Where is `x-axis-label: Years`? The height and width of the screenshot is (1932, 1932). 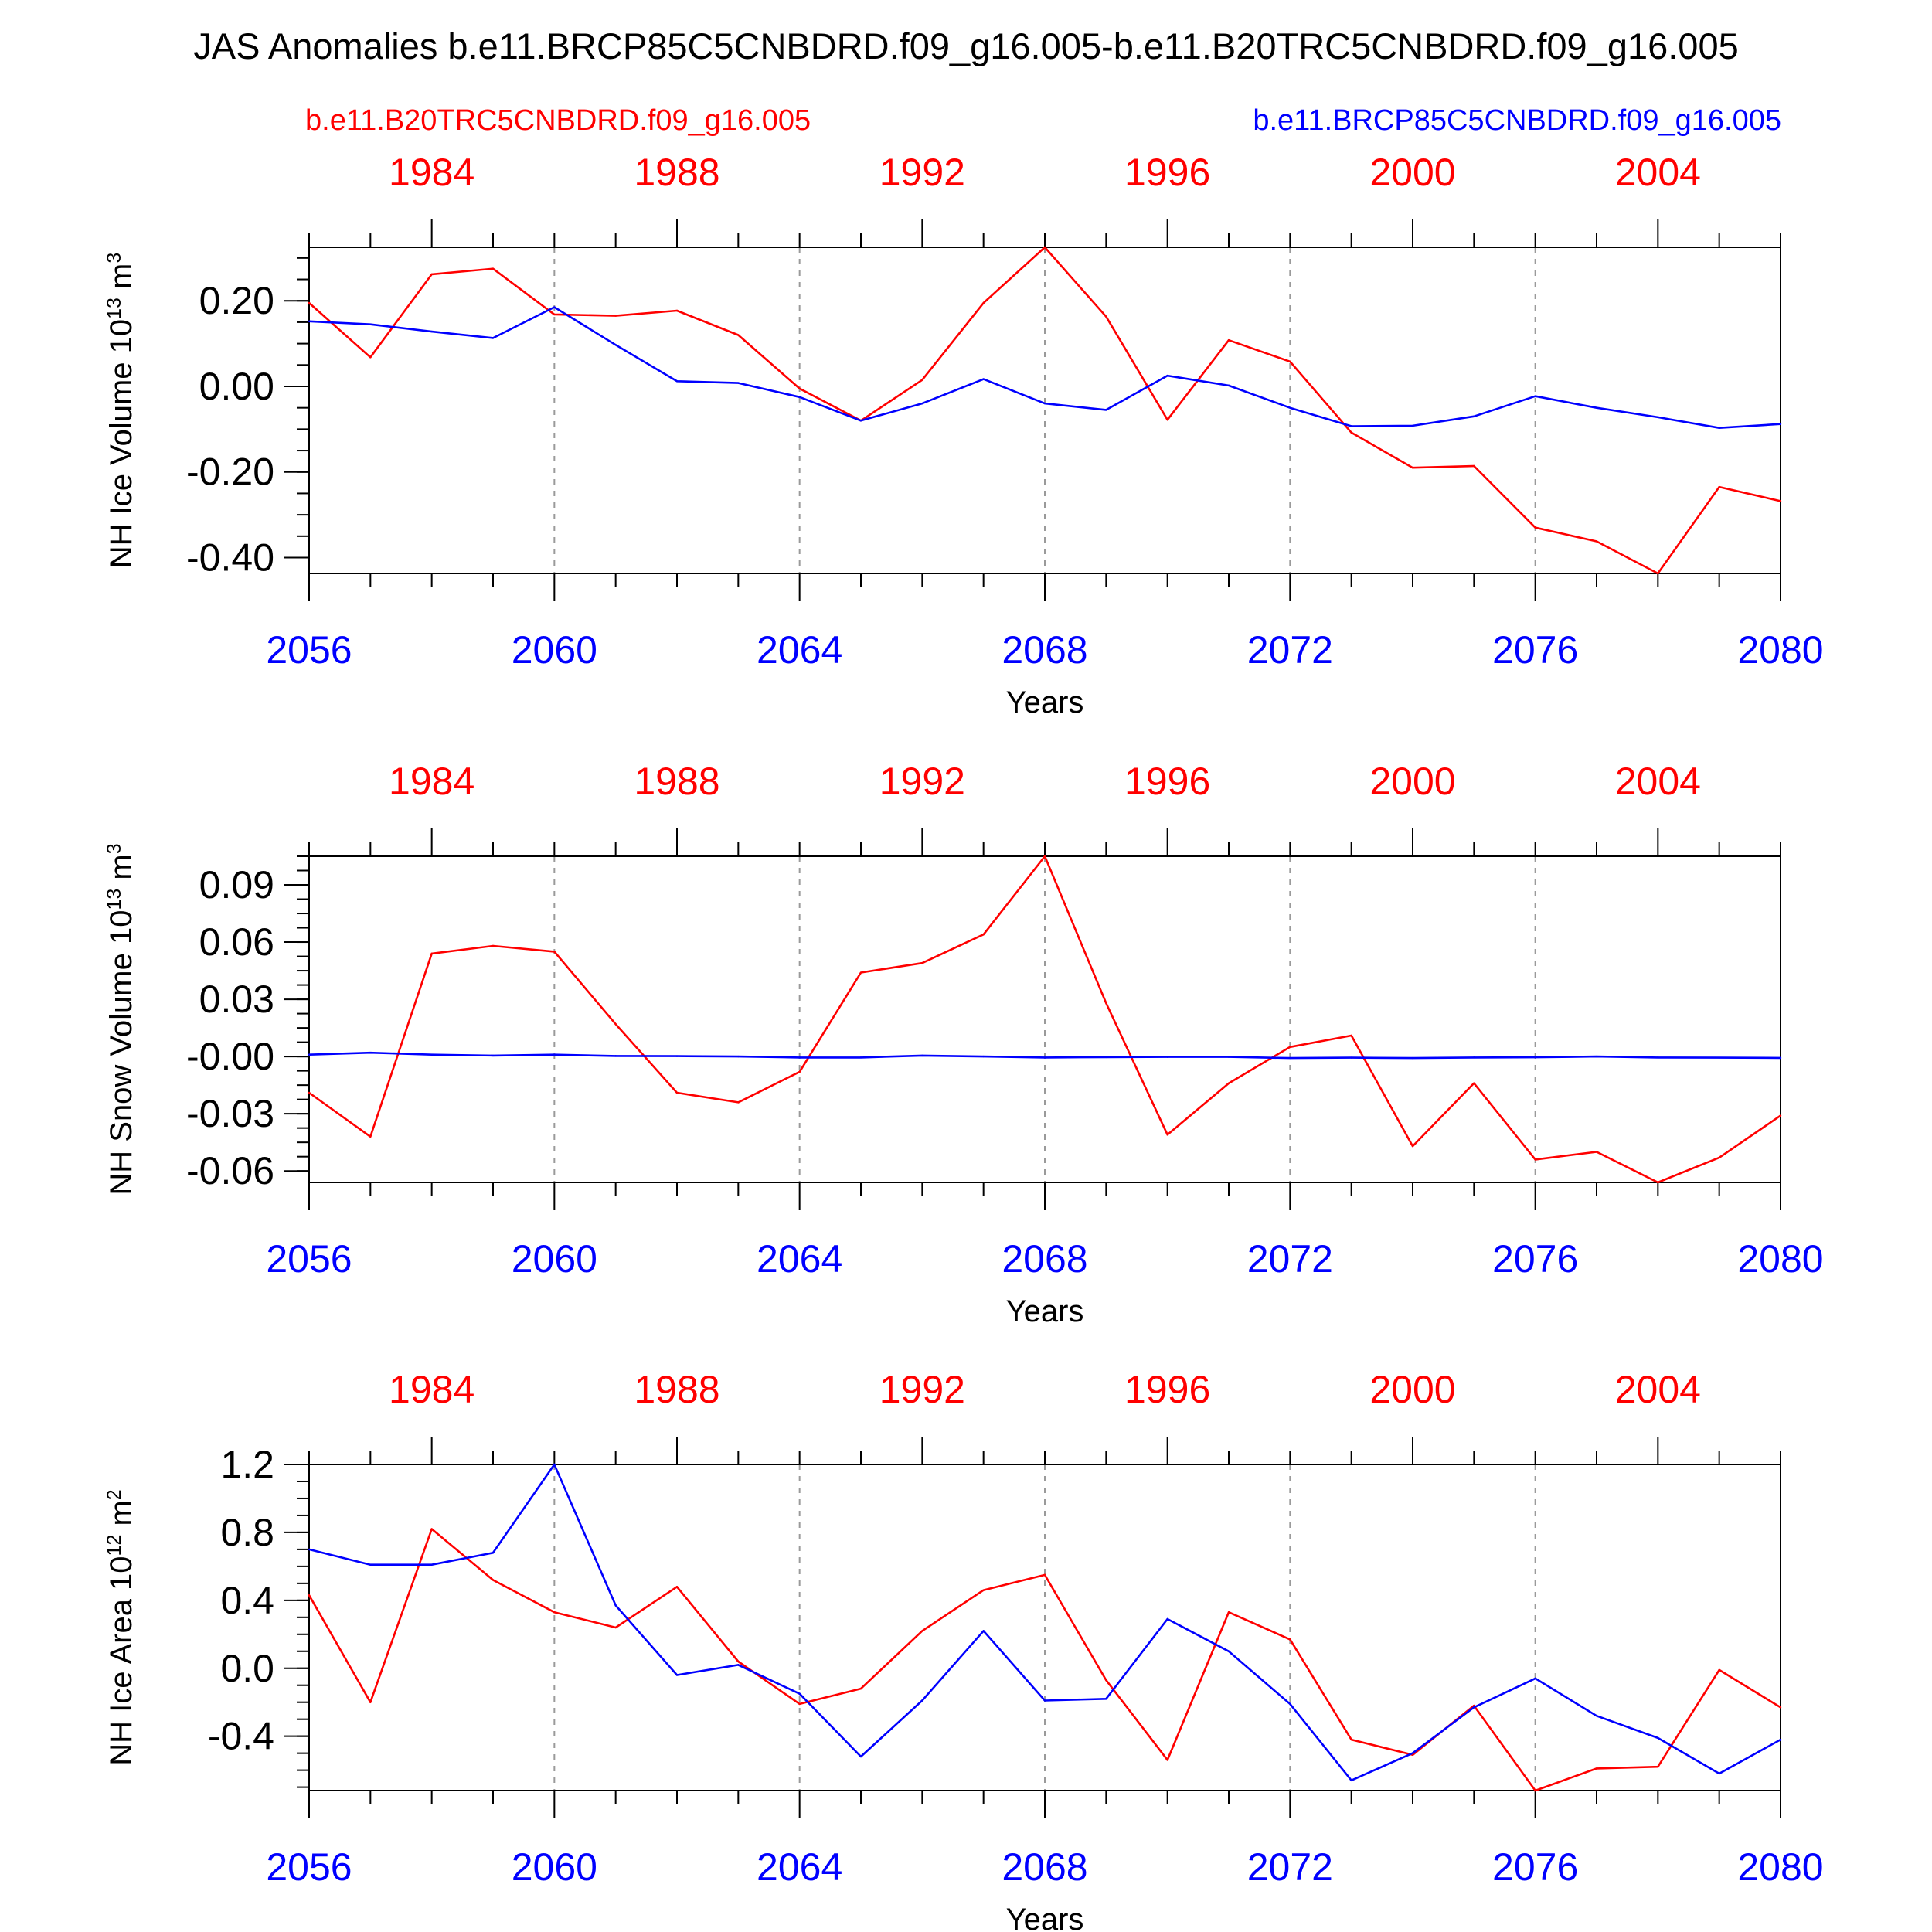 x-axis-label: Years is located at coordinates (1045, 1917).